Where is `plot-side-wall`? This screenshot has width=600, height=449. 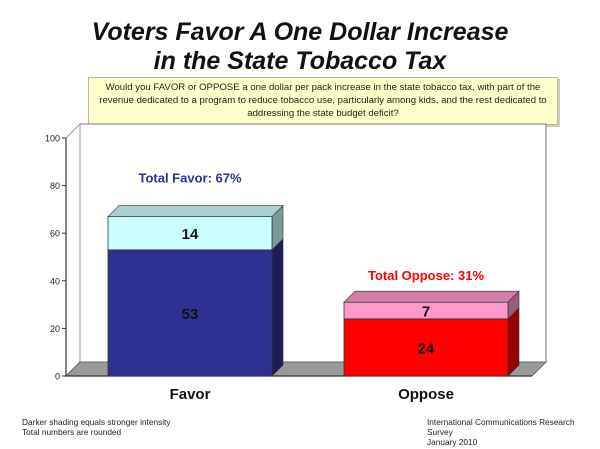 plot-side-wall is located at coordinates (73, 250).